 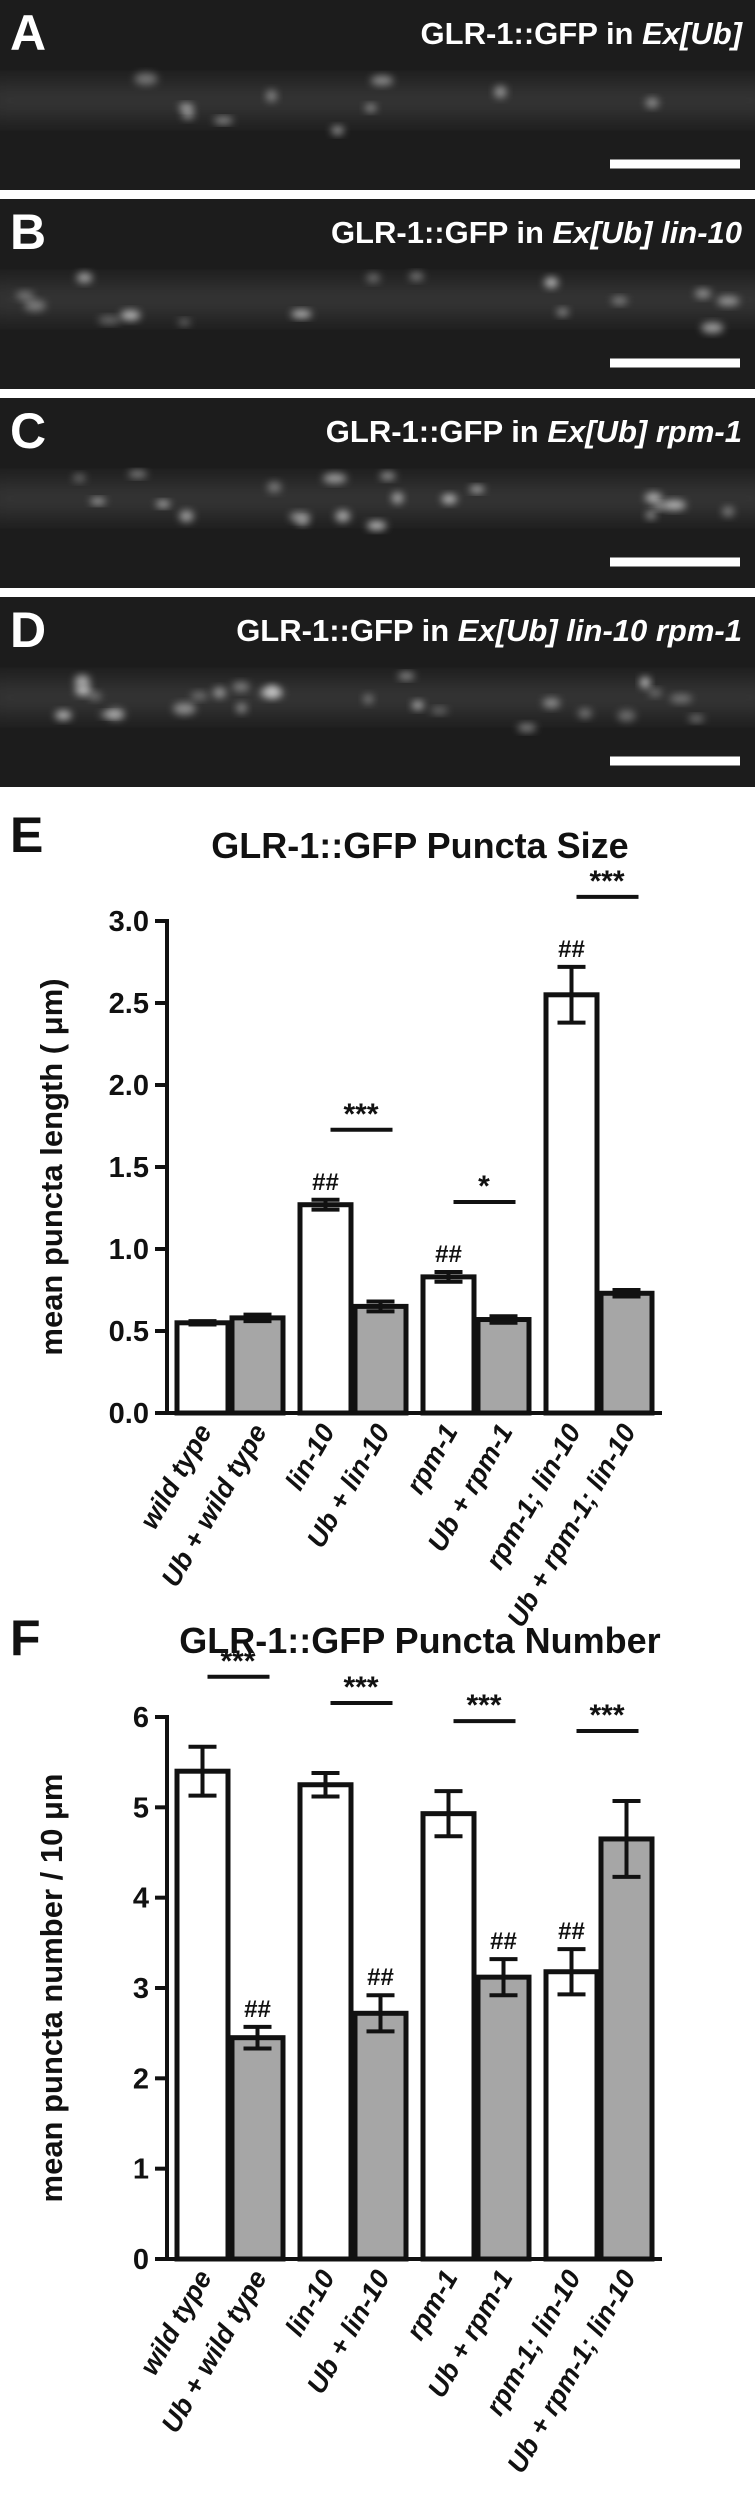 What do you see at coordinates (647, 232) in the screenshot?
I see `caption-italic: Ex[Ub] lin-10` at bounding box center [647, 232].